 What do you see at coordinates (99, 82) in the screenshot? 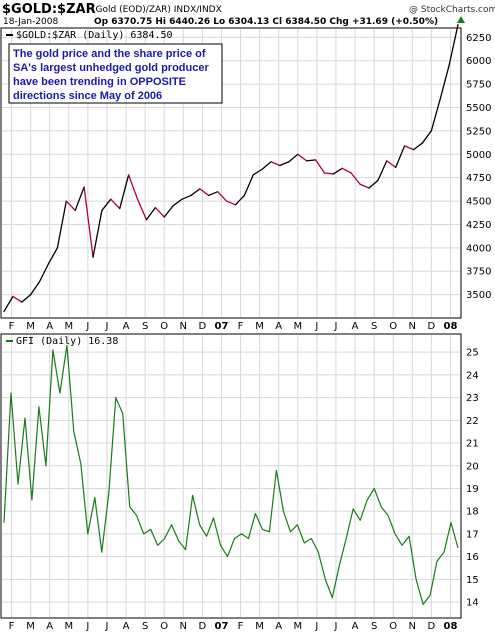
I see `annotation-line-3: have been trending in OPPOSITE` at bounding box center [99, 82].